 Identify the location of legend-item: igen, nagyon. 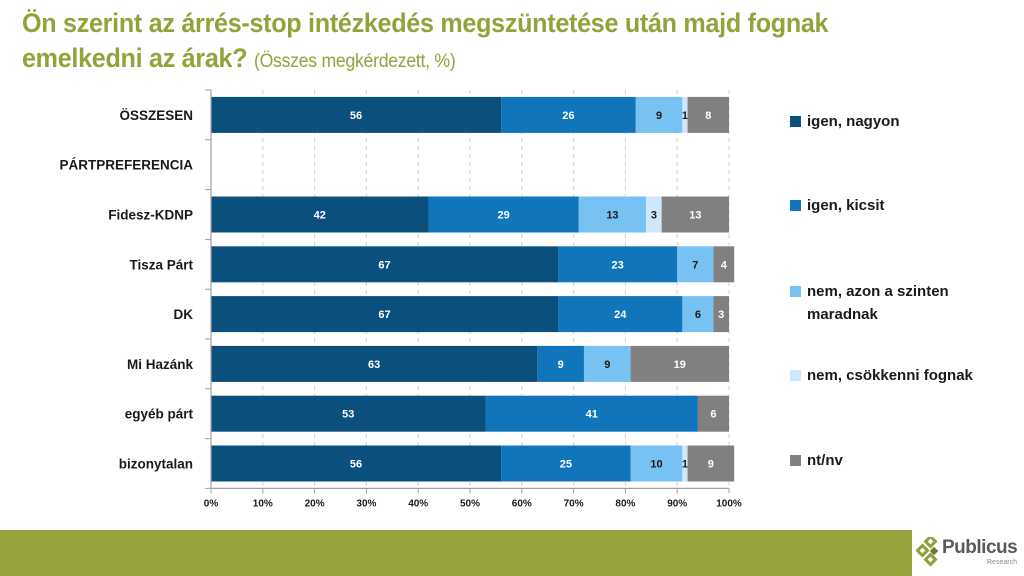
(905, 121).